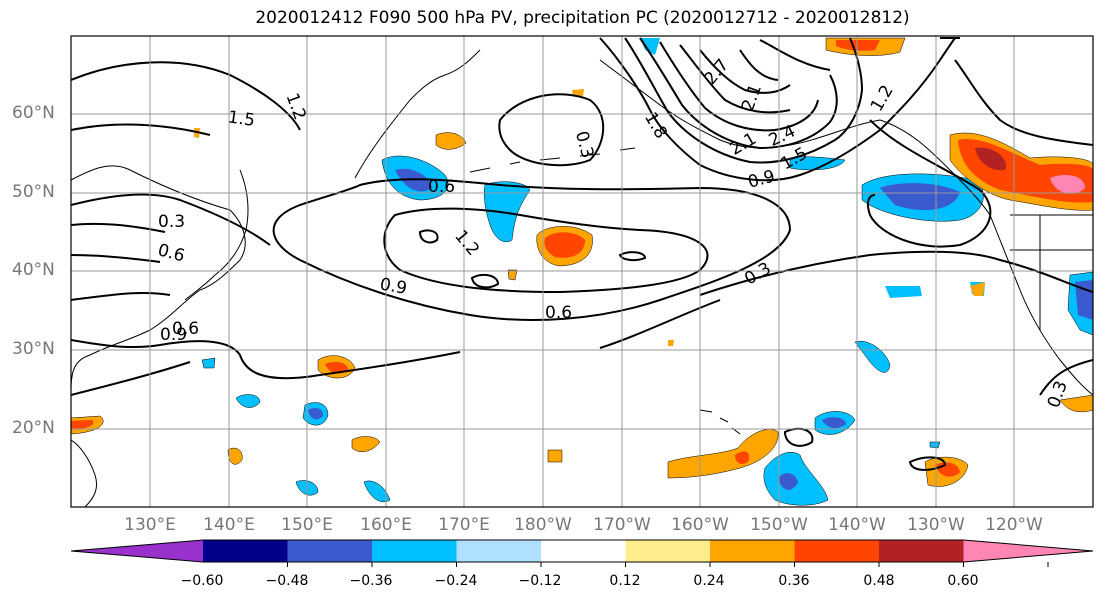 This screenshot has height=601, width=1105. I want to click on lat-label-30n: 30°N, so click(33, 349).